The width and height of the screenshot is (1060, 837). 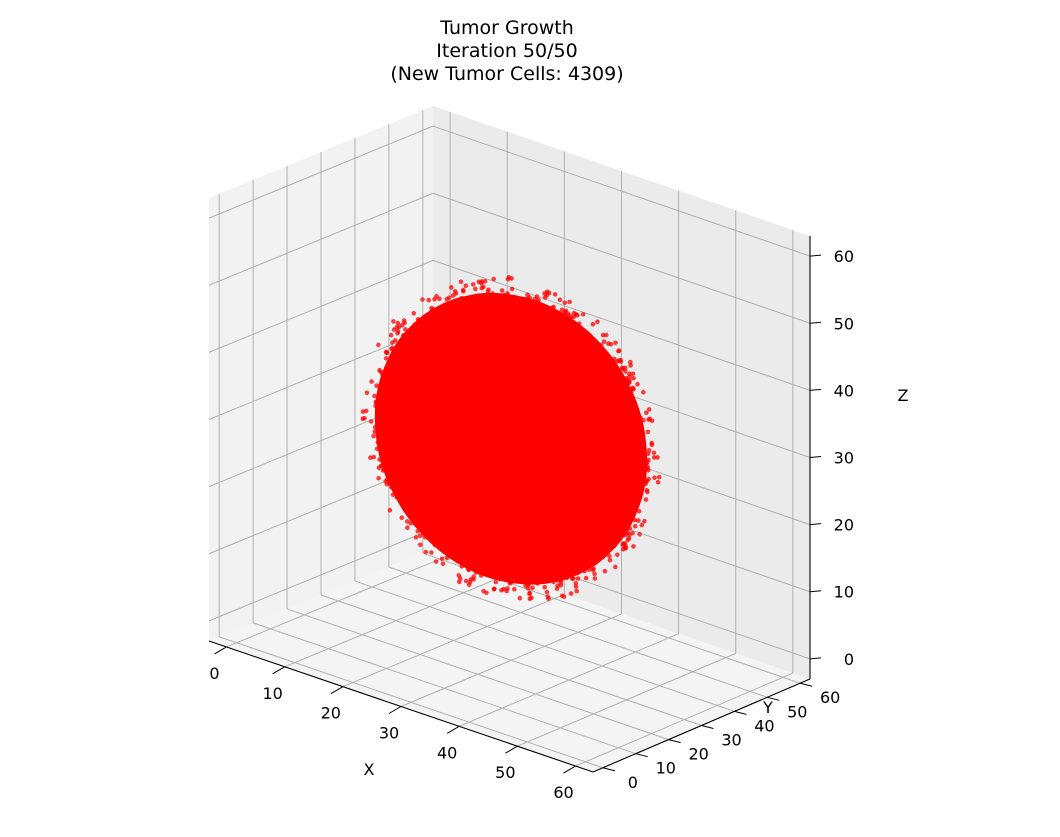 What do you see at coordinates (214, 673) in the screenshot?
I see `x-tick-label: 0` at bounding box center [214, 673].